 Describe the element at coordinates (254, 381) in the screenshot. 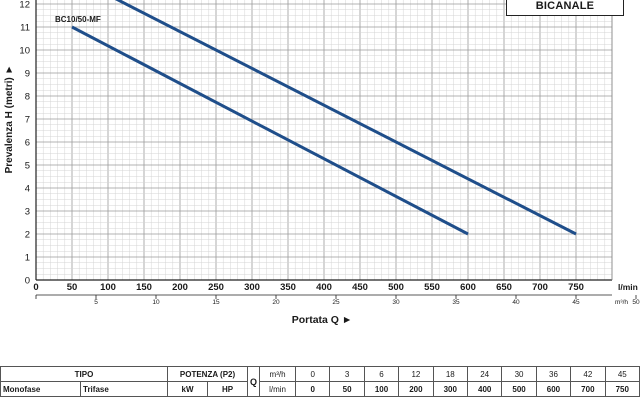

I see `q-label: Q` at that location.